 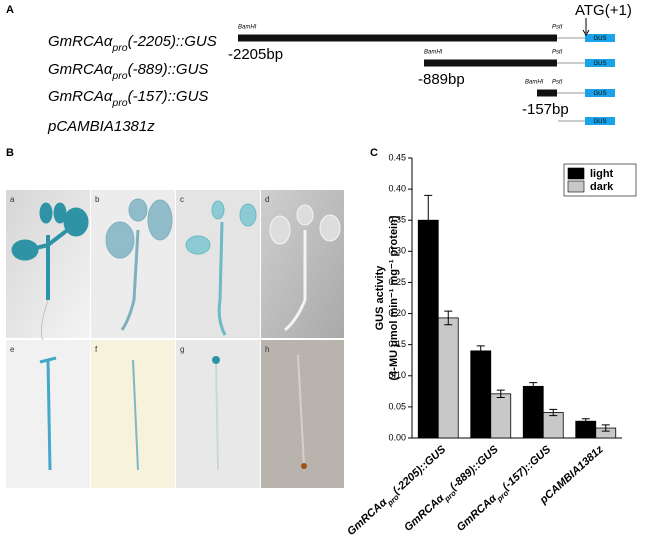 What do you see at coordinates (128, 98) in the screenshot?
I see `construct-label: GmRCAαpro(-157)::GUS` at bounding box center [128, 98].